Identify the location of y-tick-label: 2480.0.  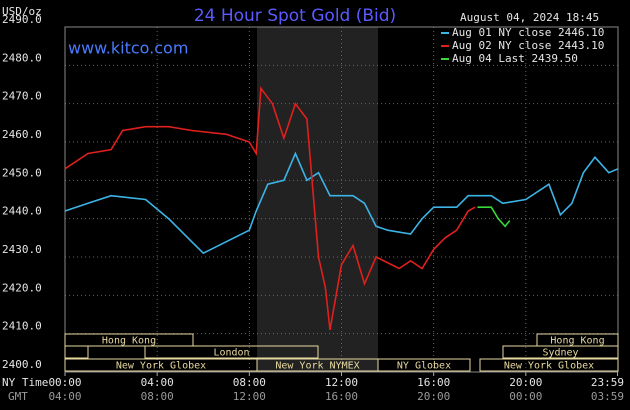
(22, 57).